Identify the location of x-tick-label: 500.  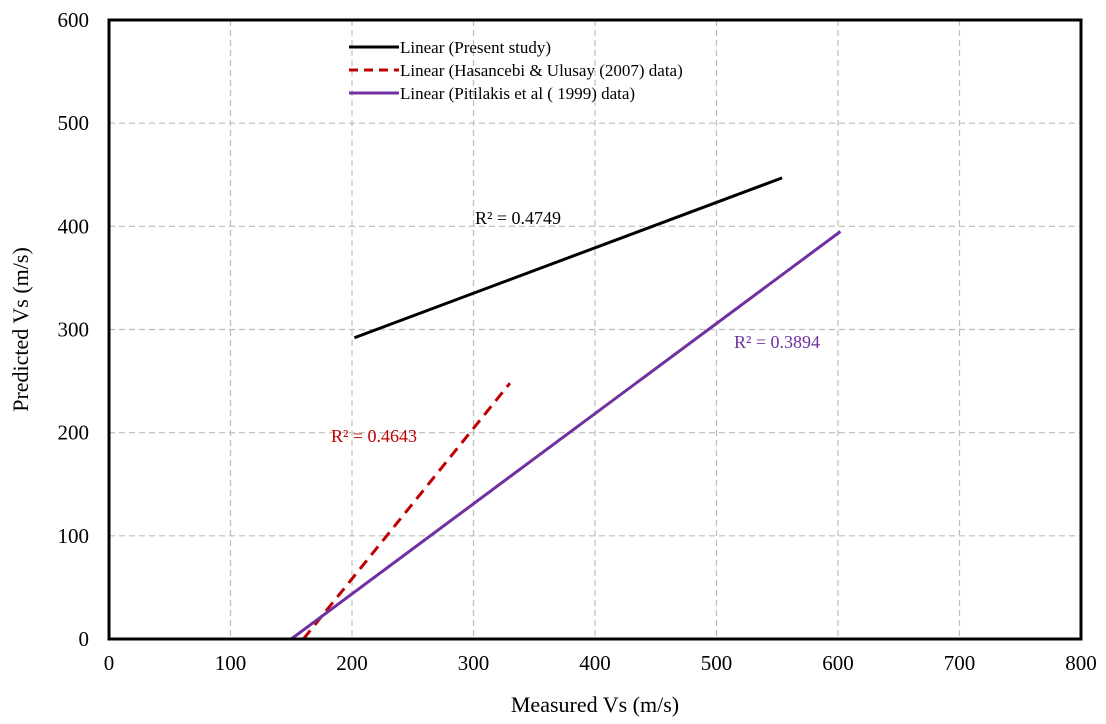
(717, 663).